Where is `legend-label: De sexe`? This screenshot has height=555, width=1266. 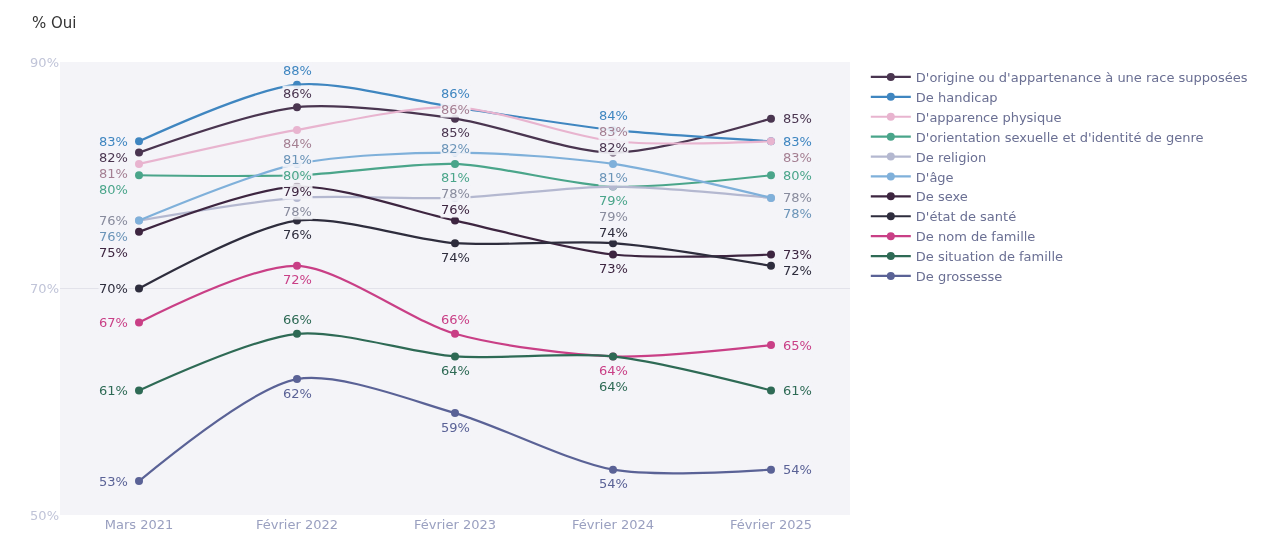 legend-label: De sexe is located at coordinates (941, 197).